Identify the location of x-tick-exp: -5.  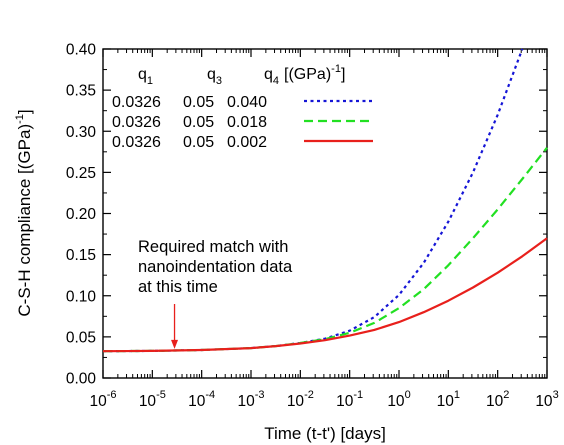
(161, 395).